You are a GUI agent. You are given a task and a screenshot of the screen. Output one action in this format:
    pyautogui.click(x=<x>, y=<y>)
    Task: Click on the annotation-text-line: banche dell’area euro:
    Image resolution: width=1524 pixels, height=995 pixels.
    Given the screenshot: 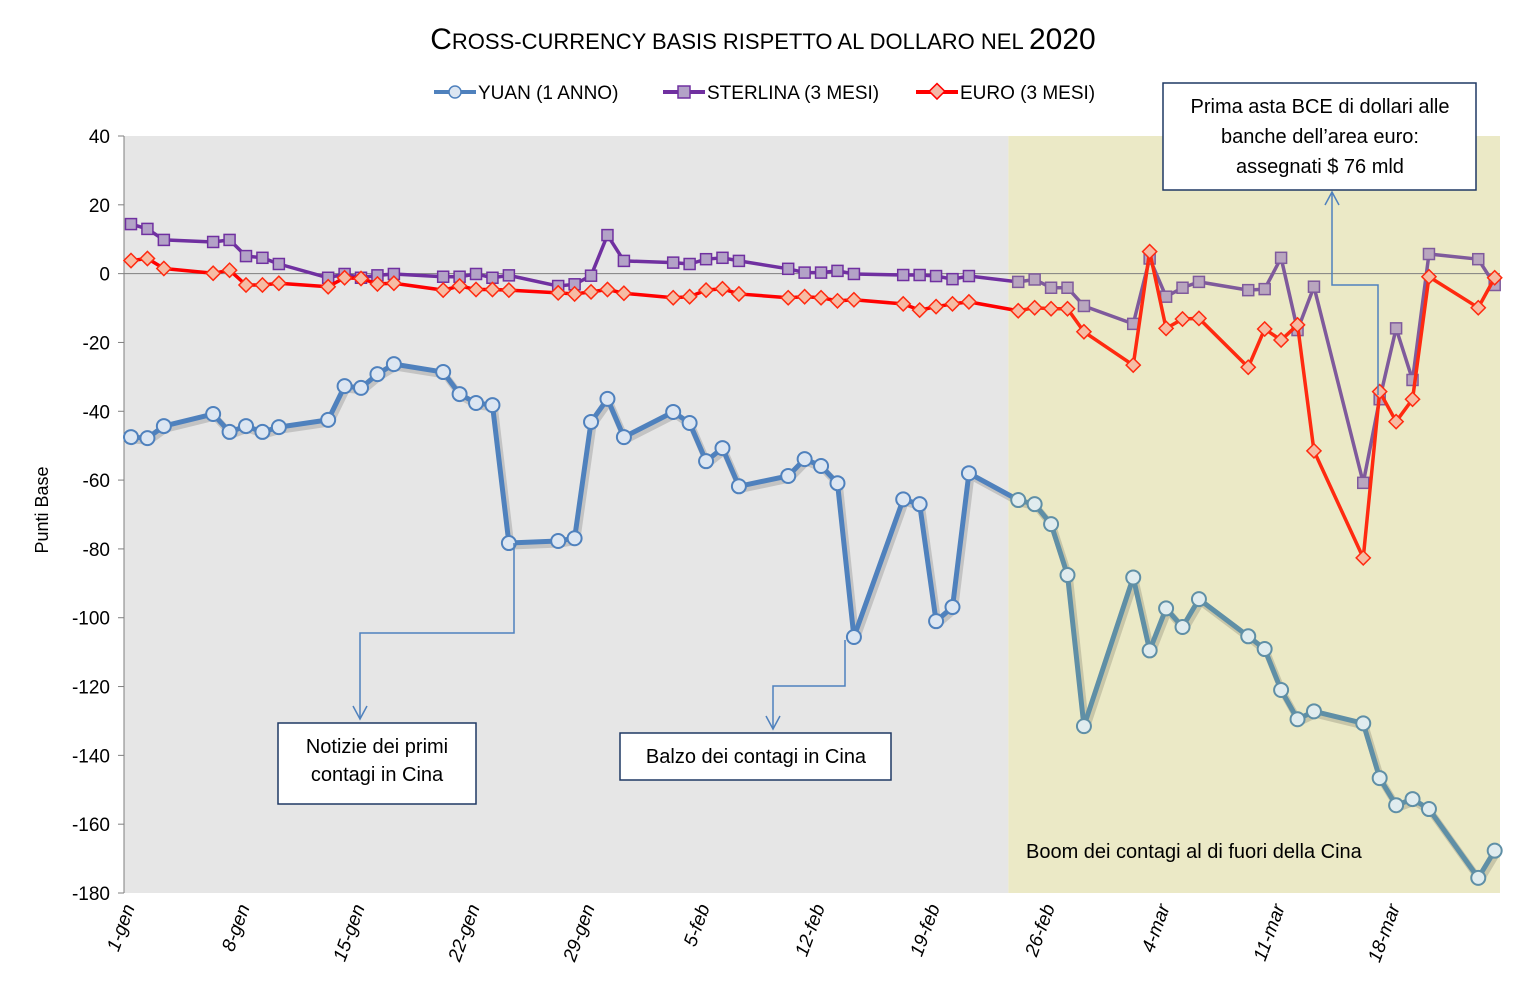 What is the action you would take?
    pyautogui.click(x=1320, y=137)
    